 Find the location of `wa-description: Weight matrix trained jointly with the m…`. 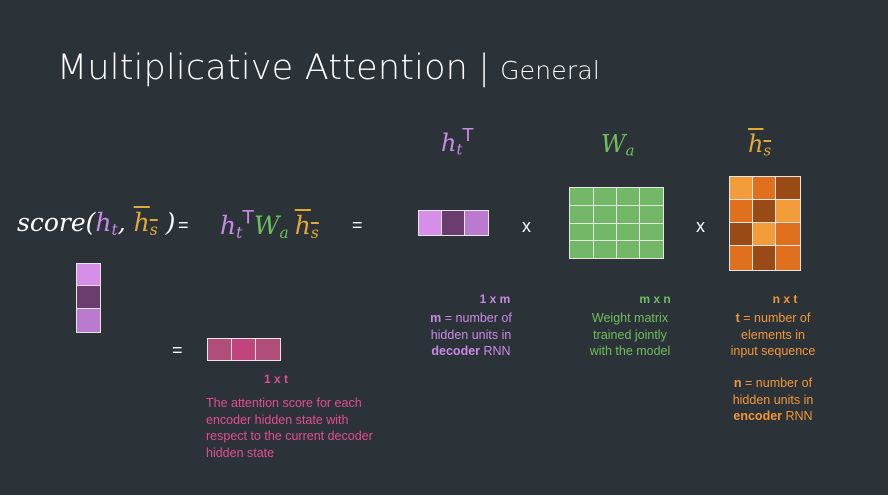

wa-description: Weight matrix trained jointly with the m… is located at coordinates (630, 334).